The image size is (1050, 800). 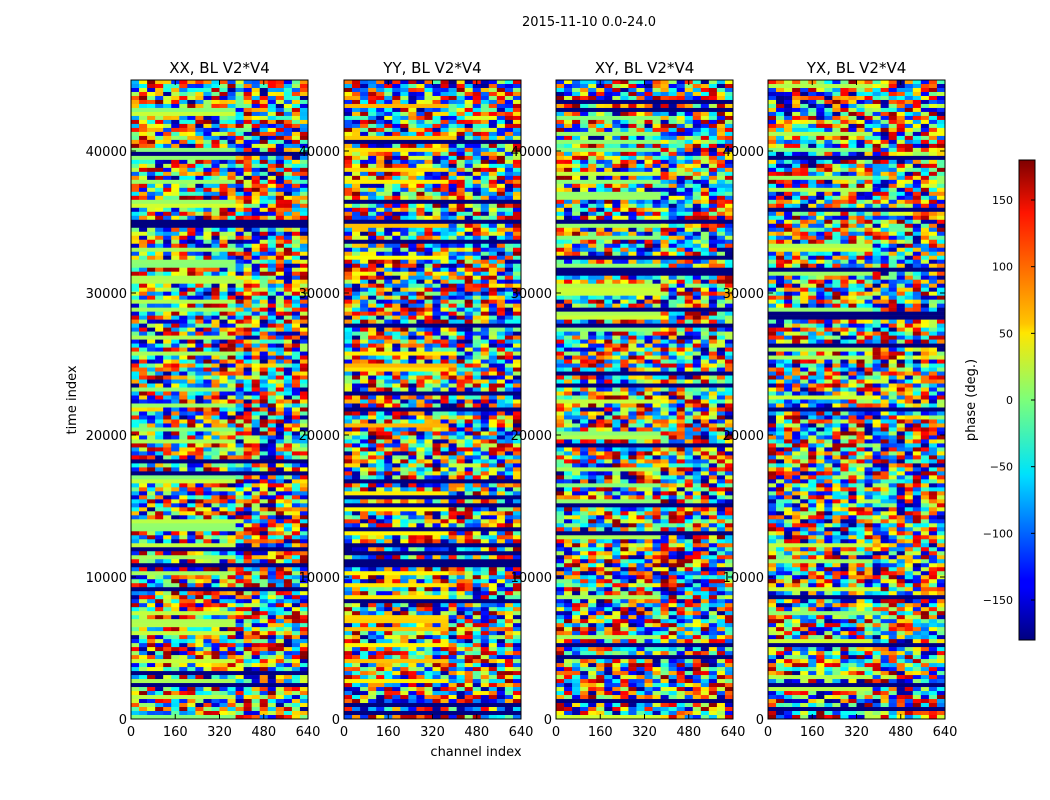 What do you see at coordinates (1006, 333) in the screenshot?
I see `colorbar-tick-label: 50` at bounding box center [1006, 333].